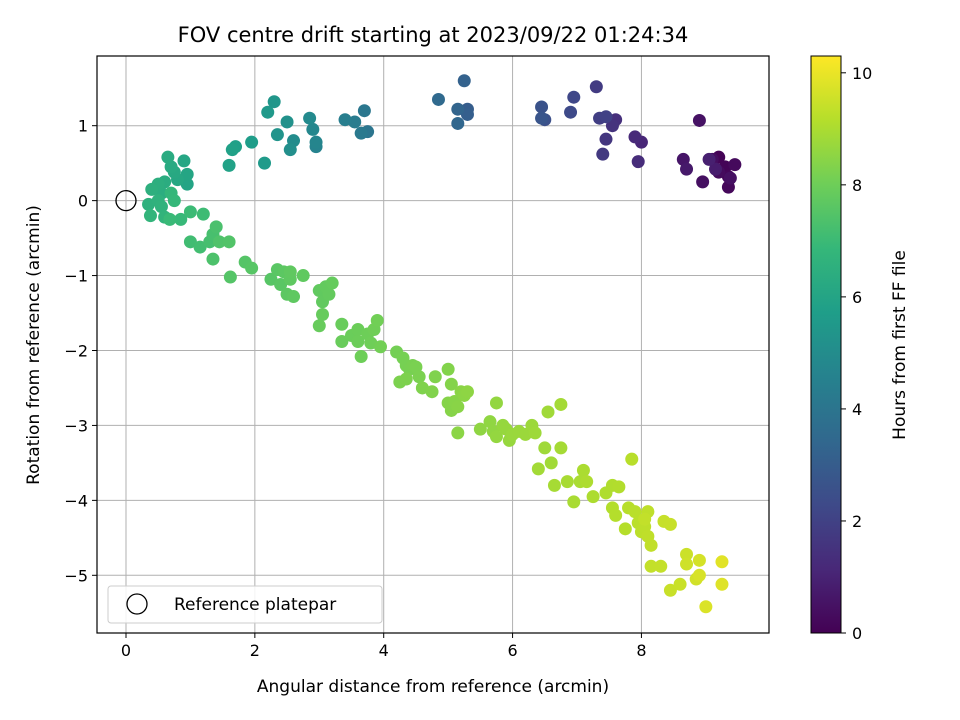 The width and height of the screenshot is (960, 720). Describe the element at coordinates (76, 500) in the screenshot. I see `y-tick-label: −4` at that location.